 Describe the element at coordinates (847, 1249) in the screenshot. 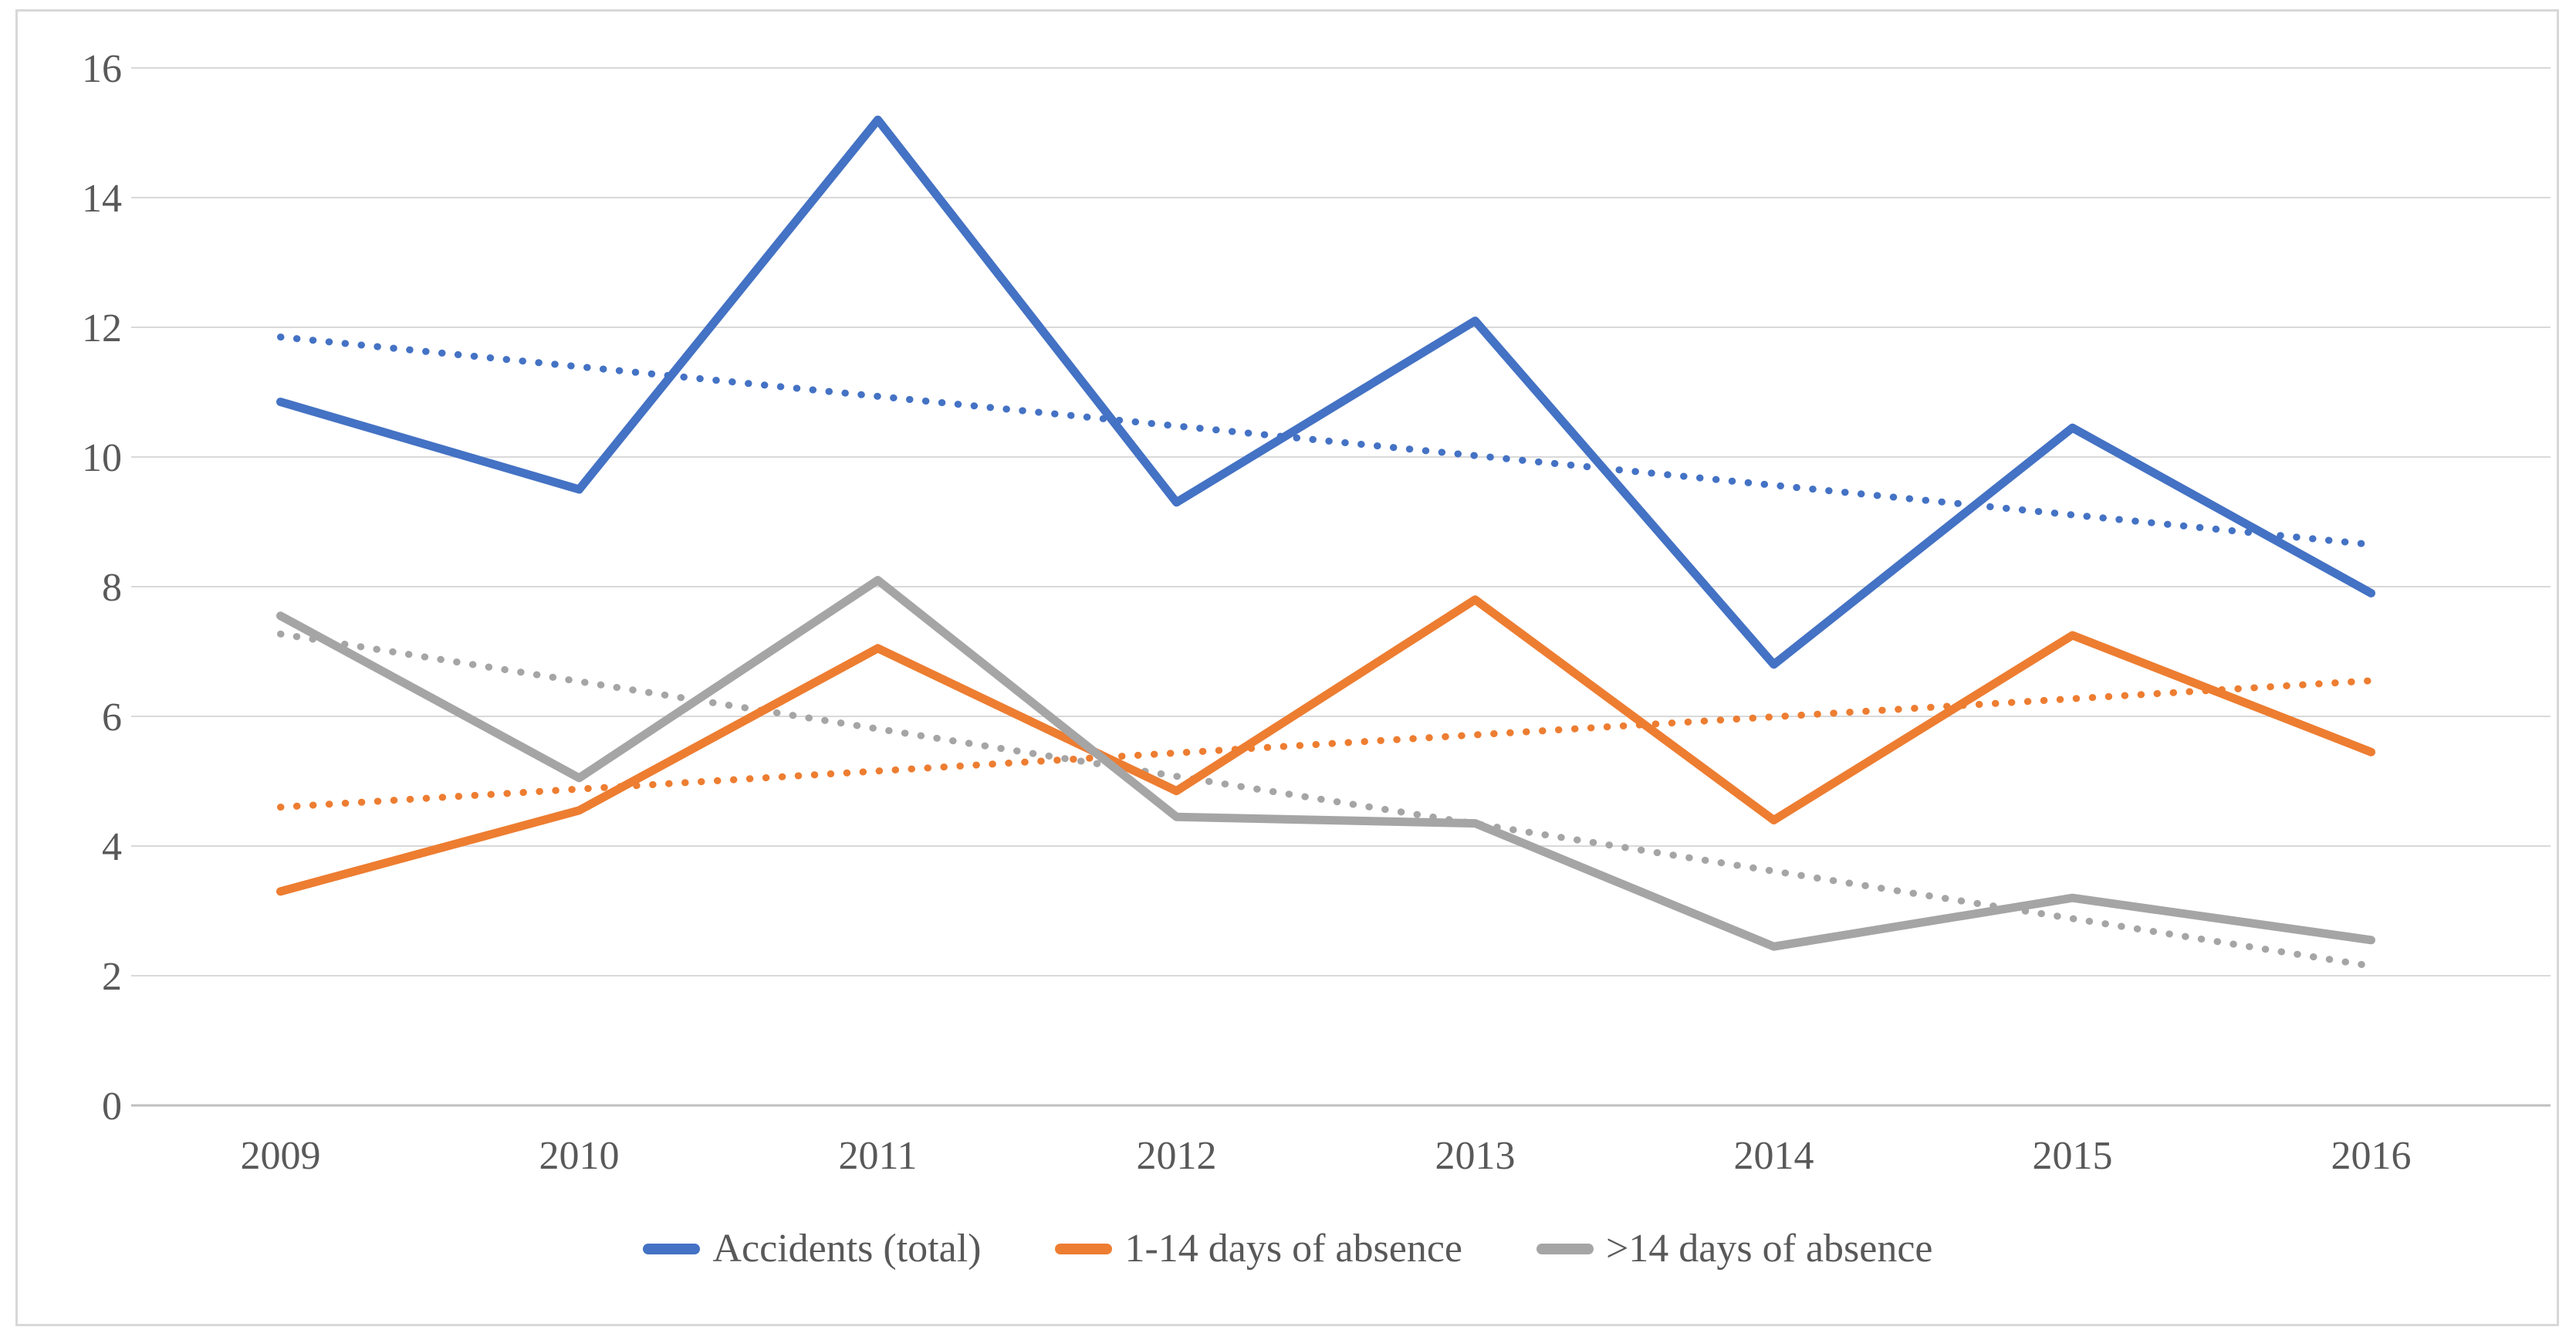

I see `legend-label-accidents-total: Accidents (total)` at that location.